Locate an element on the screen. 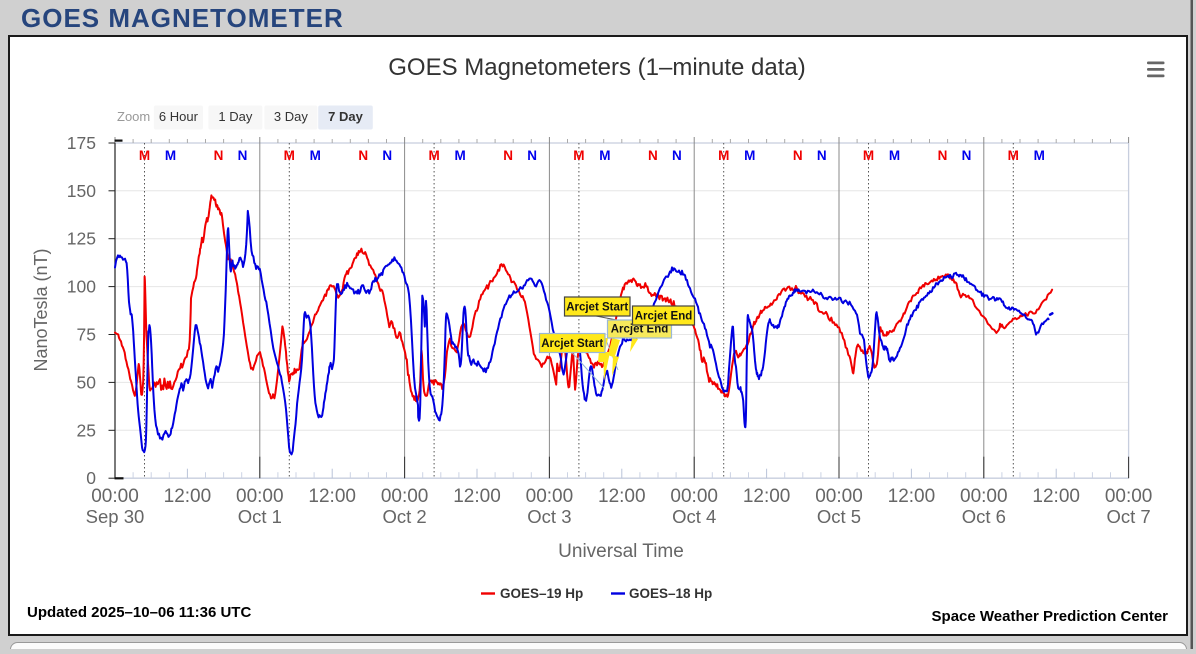 This screenshot has width=1196, height=654. svg-text: 6 Hour is located at coordinates (179, 116).